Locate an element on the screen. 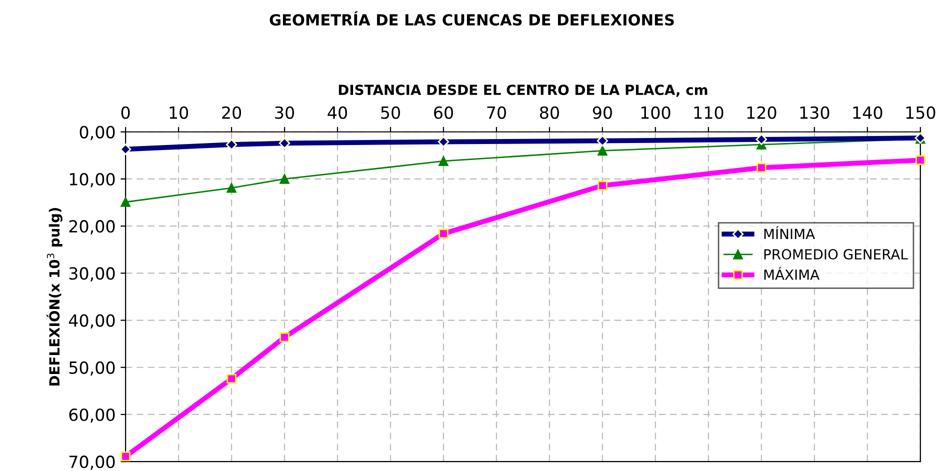  x-tick-label: 120 is located at coordinates (761, 112).